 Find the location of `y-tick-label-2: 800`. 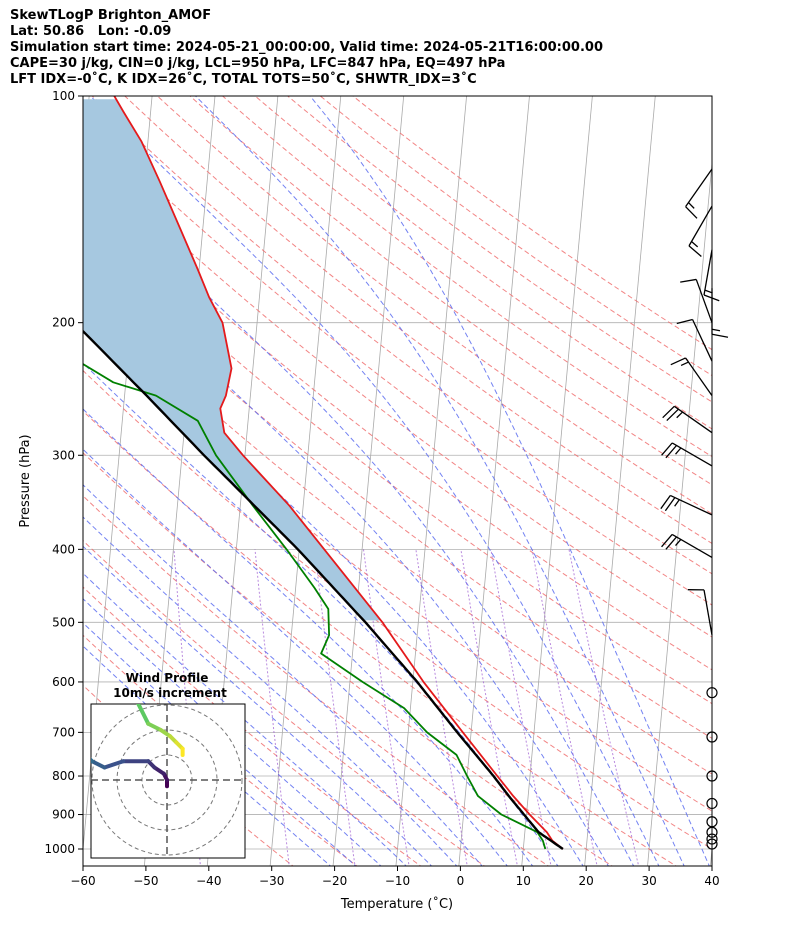

y-tick-label-2: 800 is located at coordinates (63, 776).